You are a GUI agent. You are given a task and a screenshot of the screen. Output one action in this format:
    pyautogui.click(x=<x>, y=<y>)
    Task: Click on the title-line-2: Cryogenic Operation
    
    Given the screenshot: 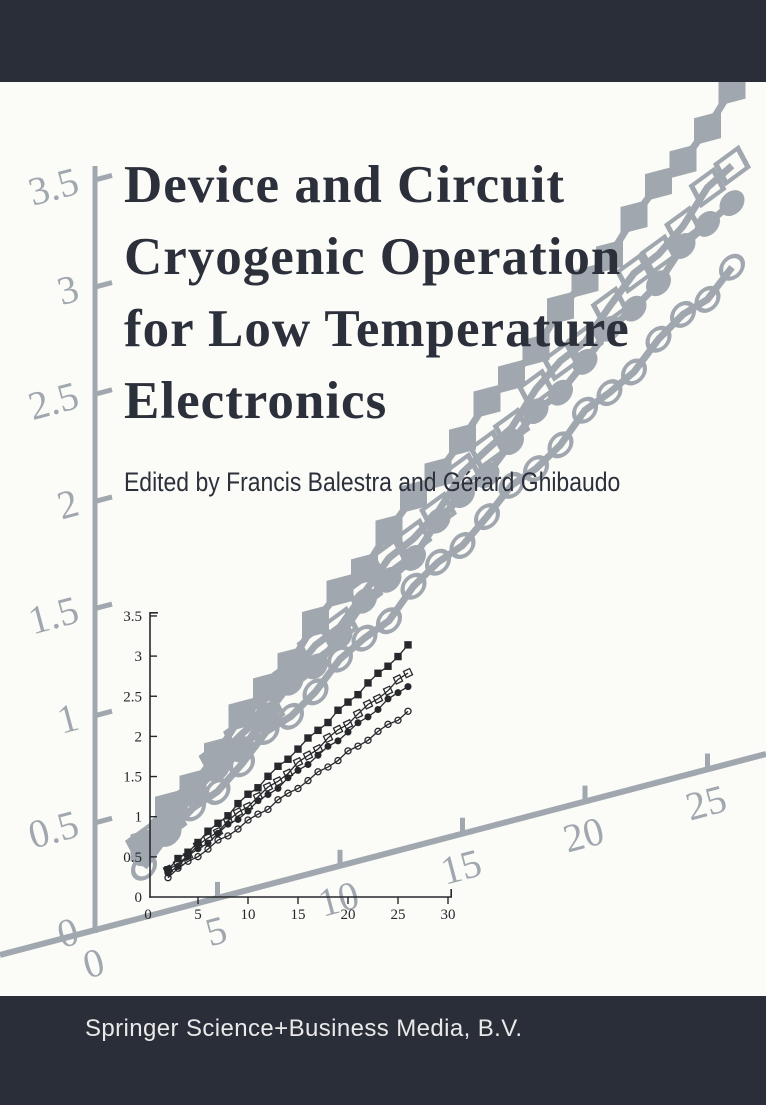 What is the action you would take?
    pyautogui.click(x=373, y=257)
    